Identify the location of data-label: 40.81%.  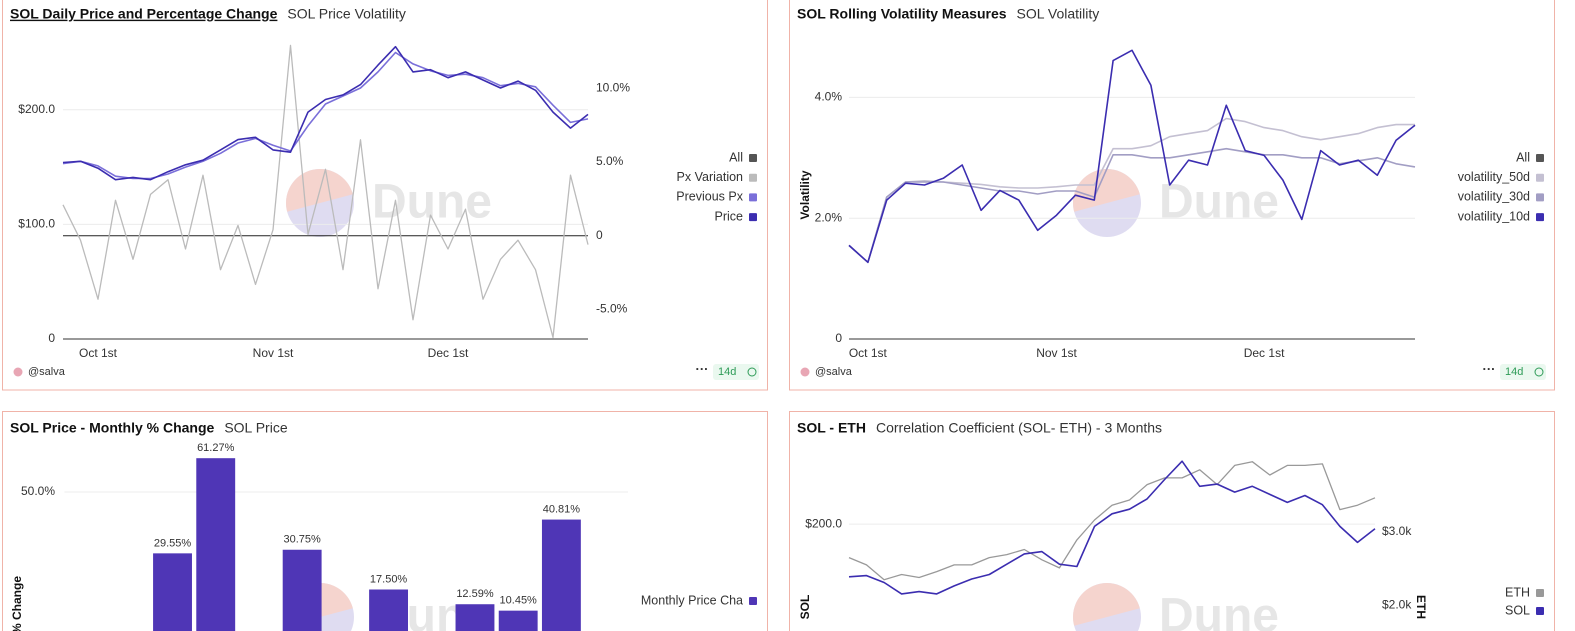
(562, 509).